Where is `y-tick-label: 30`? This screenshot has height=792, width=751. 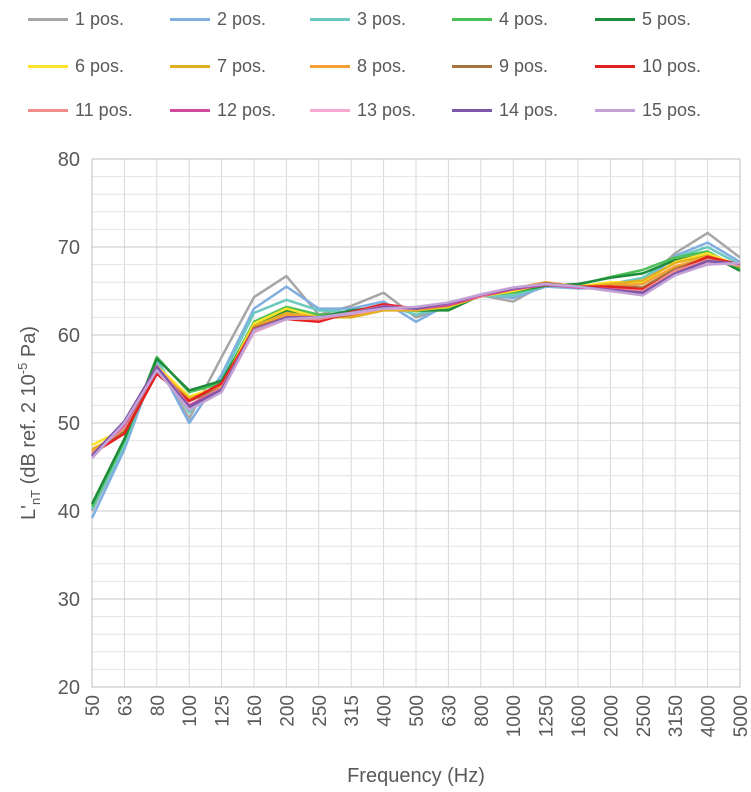
y-tick-label: 30 is located at coordinates (69, 600).